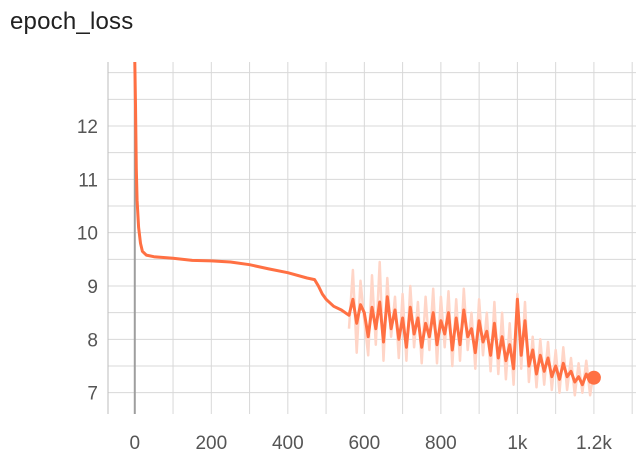 This screenshot has width=636, height=466. What do you see at coordinates (288, 443) in the screenshot?
I see `x-tick-label: 400` at bounding box center [288, 443].